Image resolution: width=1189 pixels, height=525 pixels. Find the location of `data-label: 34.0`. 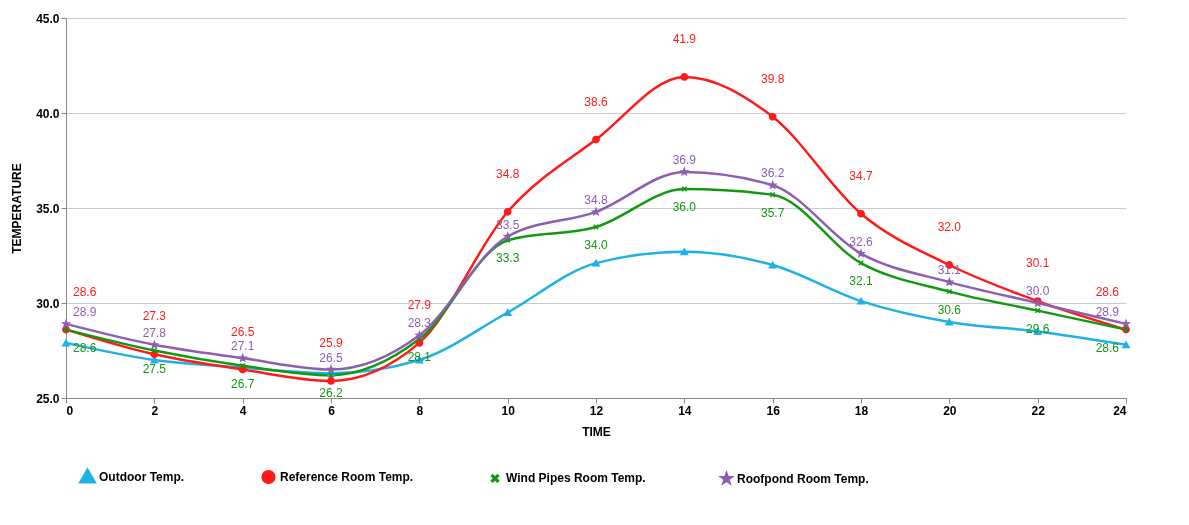

data-label: 34.0 is located at coordinates (596, 245).